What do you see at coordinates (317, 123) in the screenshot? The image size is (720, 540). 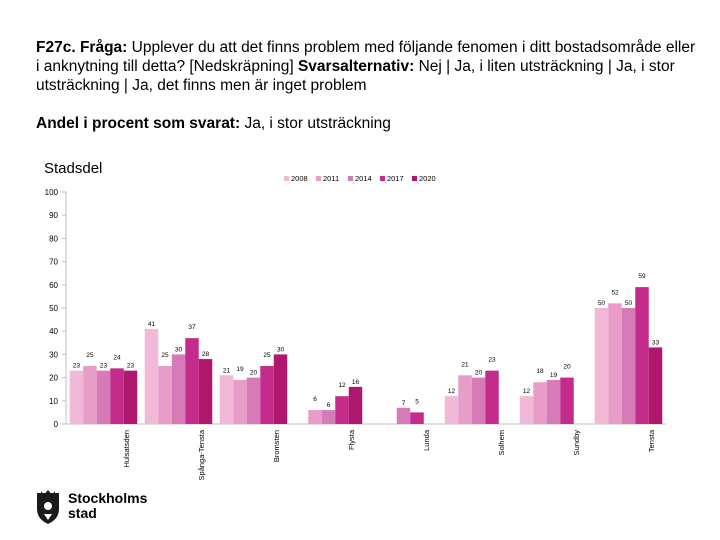 I see `share-text: Ja, i stor utsträckning` at bounding box center [317, 123].